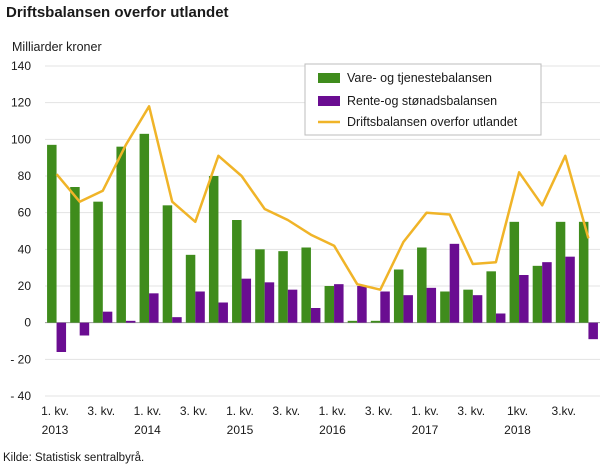  Describe the element at coordinates (25, 213) in the screenshot. I see `y-tick-label: 60` at that location.